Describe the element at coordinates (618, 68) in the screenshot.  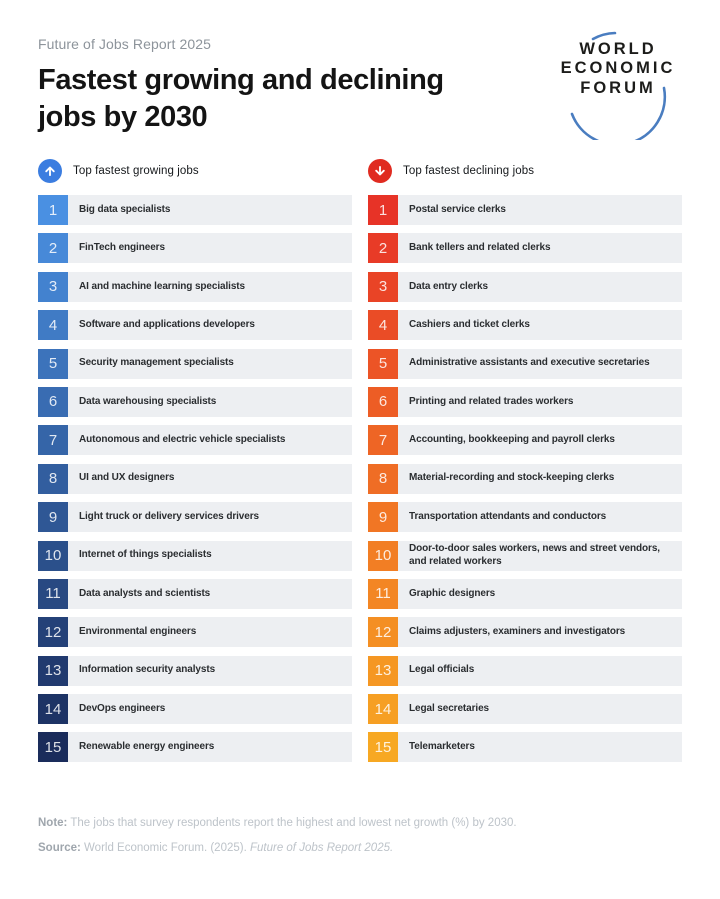
I see `wef-logo-text: WORLD ECONOMIC FORUM` at that location.